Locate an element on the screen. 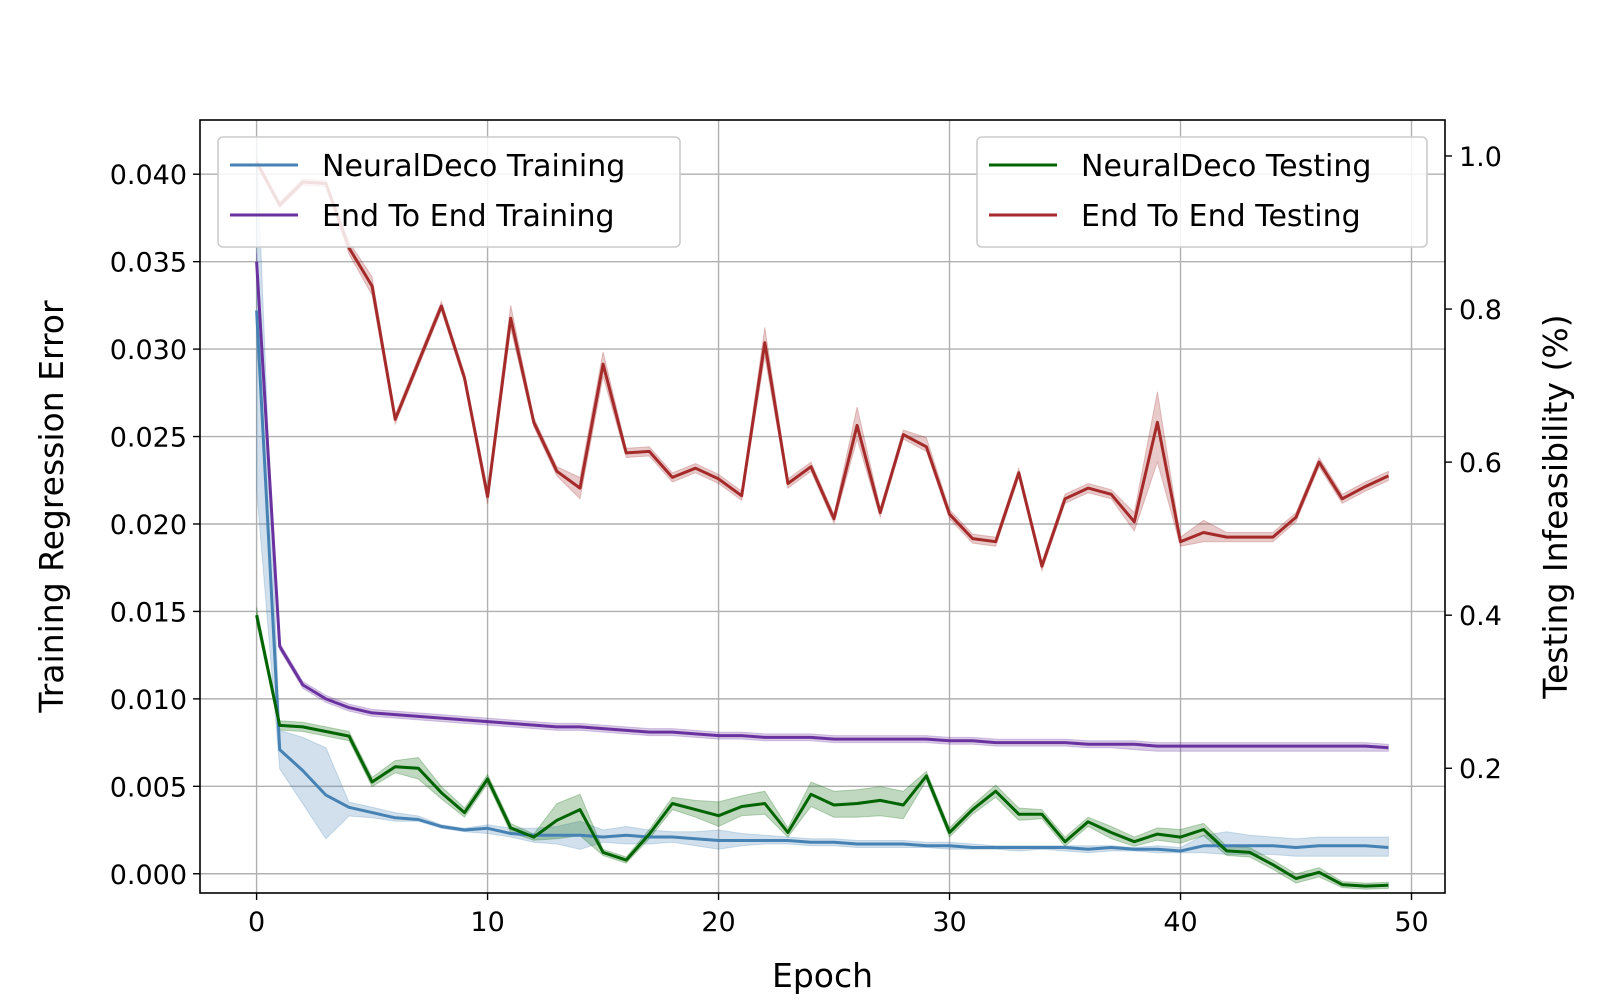 The image size is (1600, 1000). left-y-tick-label: 0.030 is located at coordinates (148, 350).